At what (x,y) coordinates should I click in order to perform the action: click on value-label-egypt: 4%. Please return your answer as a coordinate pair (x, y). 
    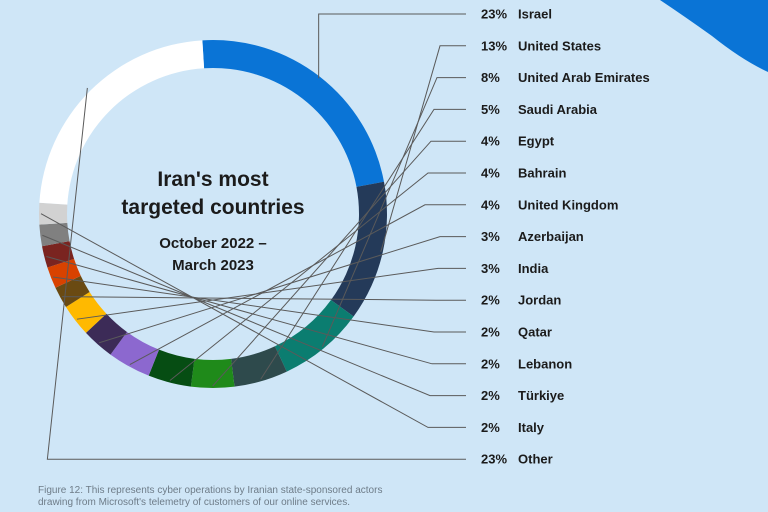
    Looking at the image, I should click on (490, 141).